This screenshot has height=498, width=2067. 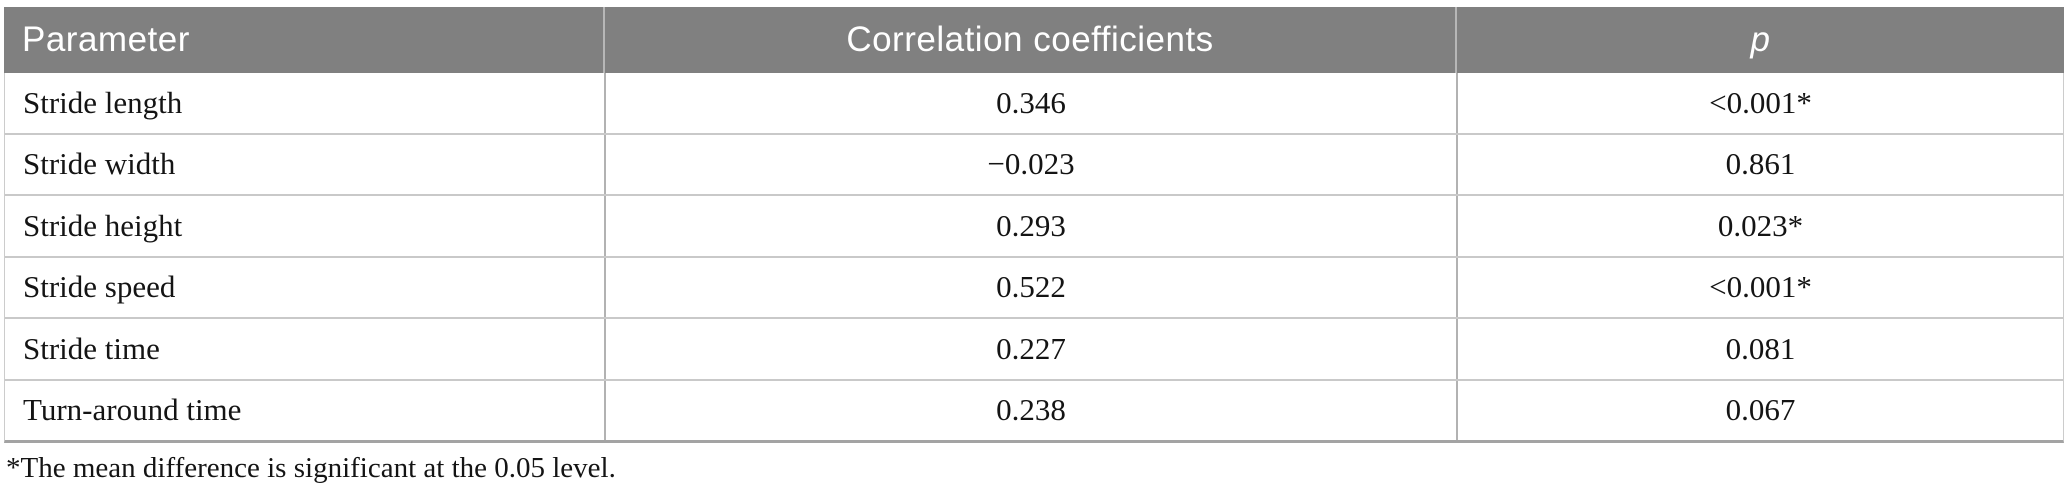 I want to click on table-cell: Stride time, so click(x=91, y=348).